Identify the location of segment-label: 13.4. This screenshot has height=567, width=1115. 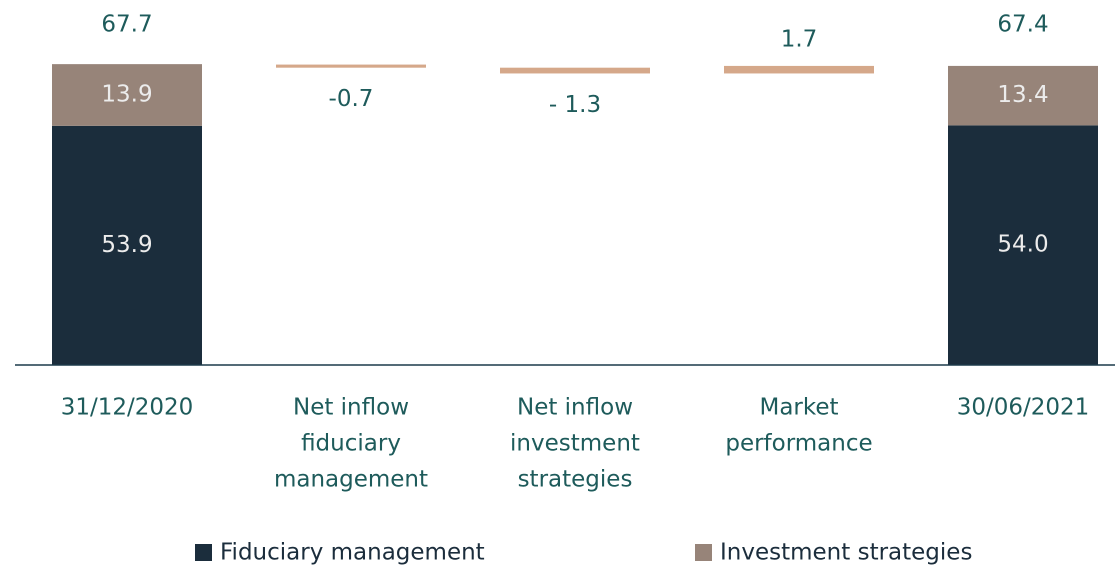
(1022, 95).